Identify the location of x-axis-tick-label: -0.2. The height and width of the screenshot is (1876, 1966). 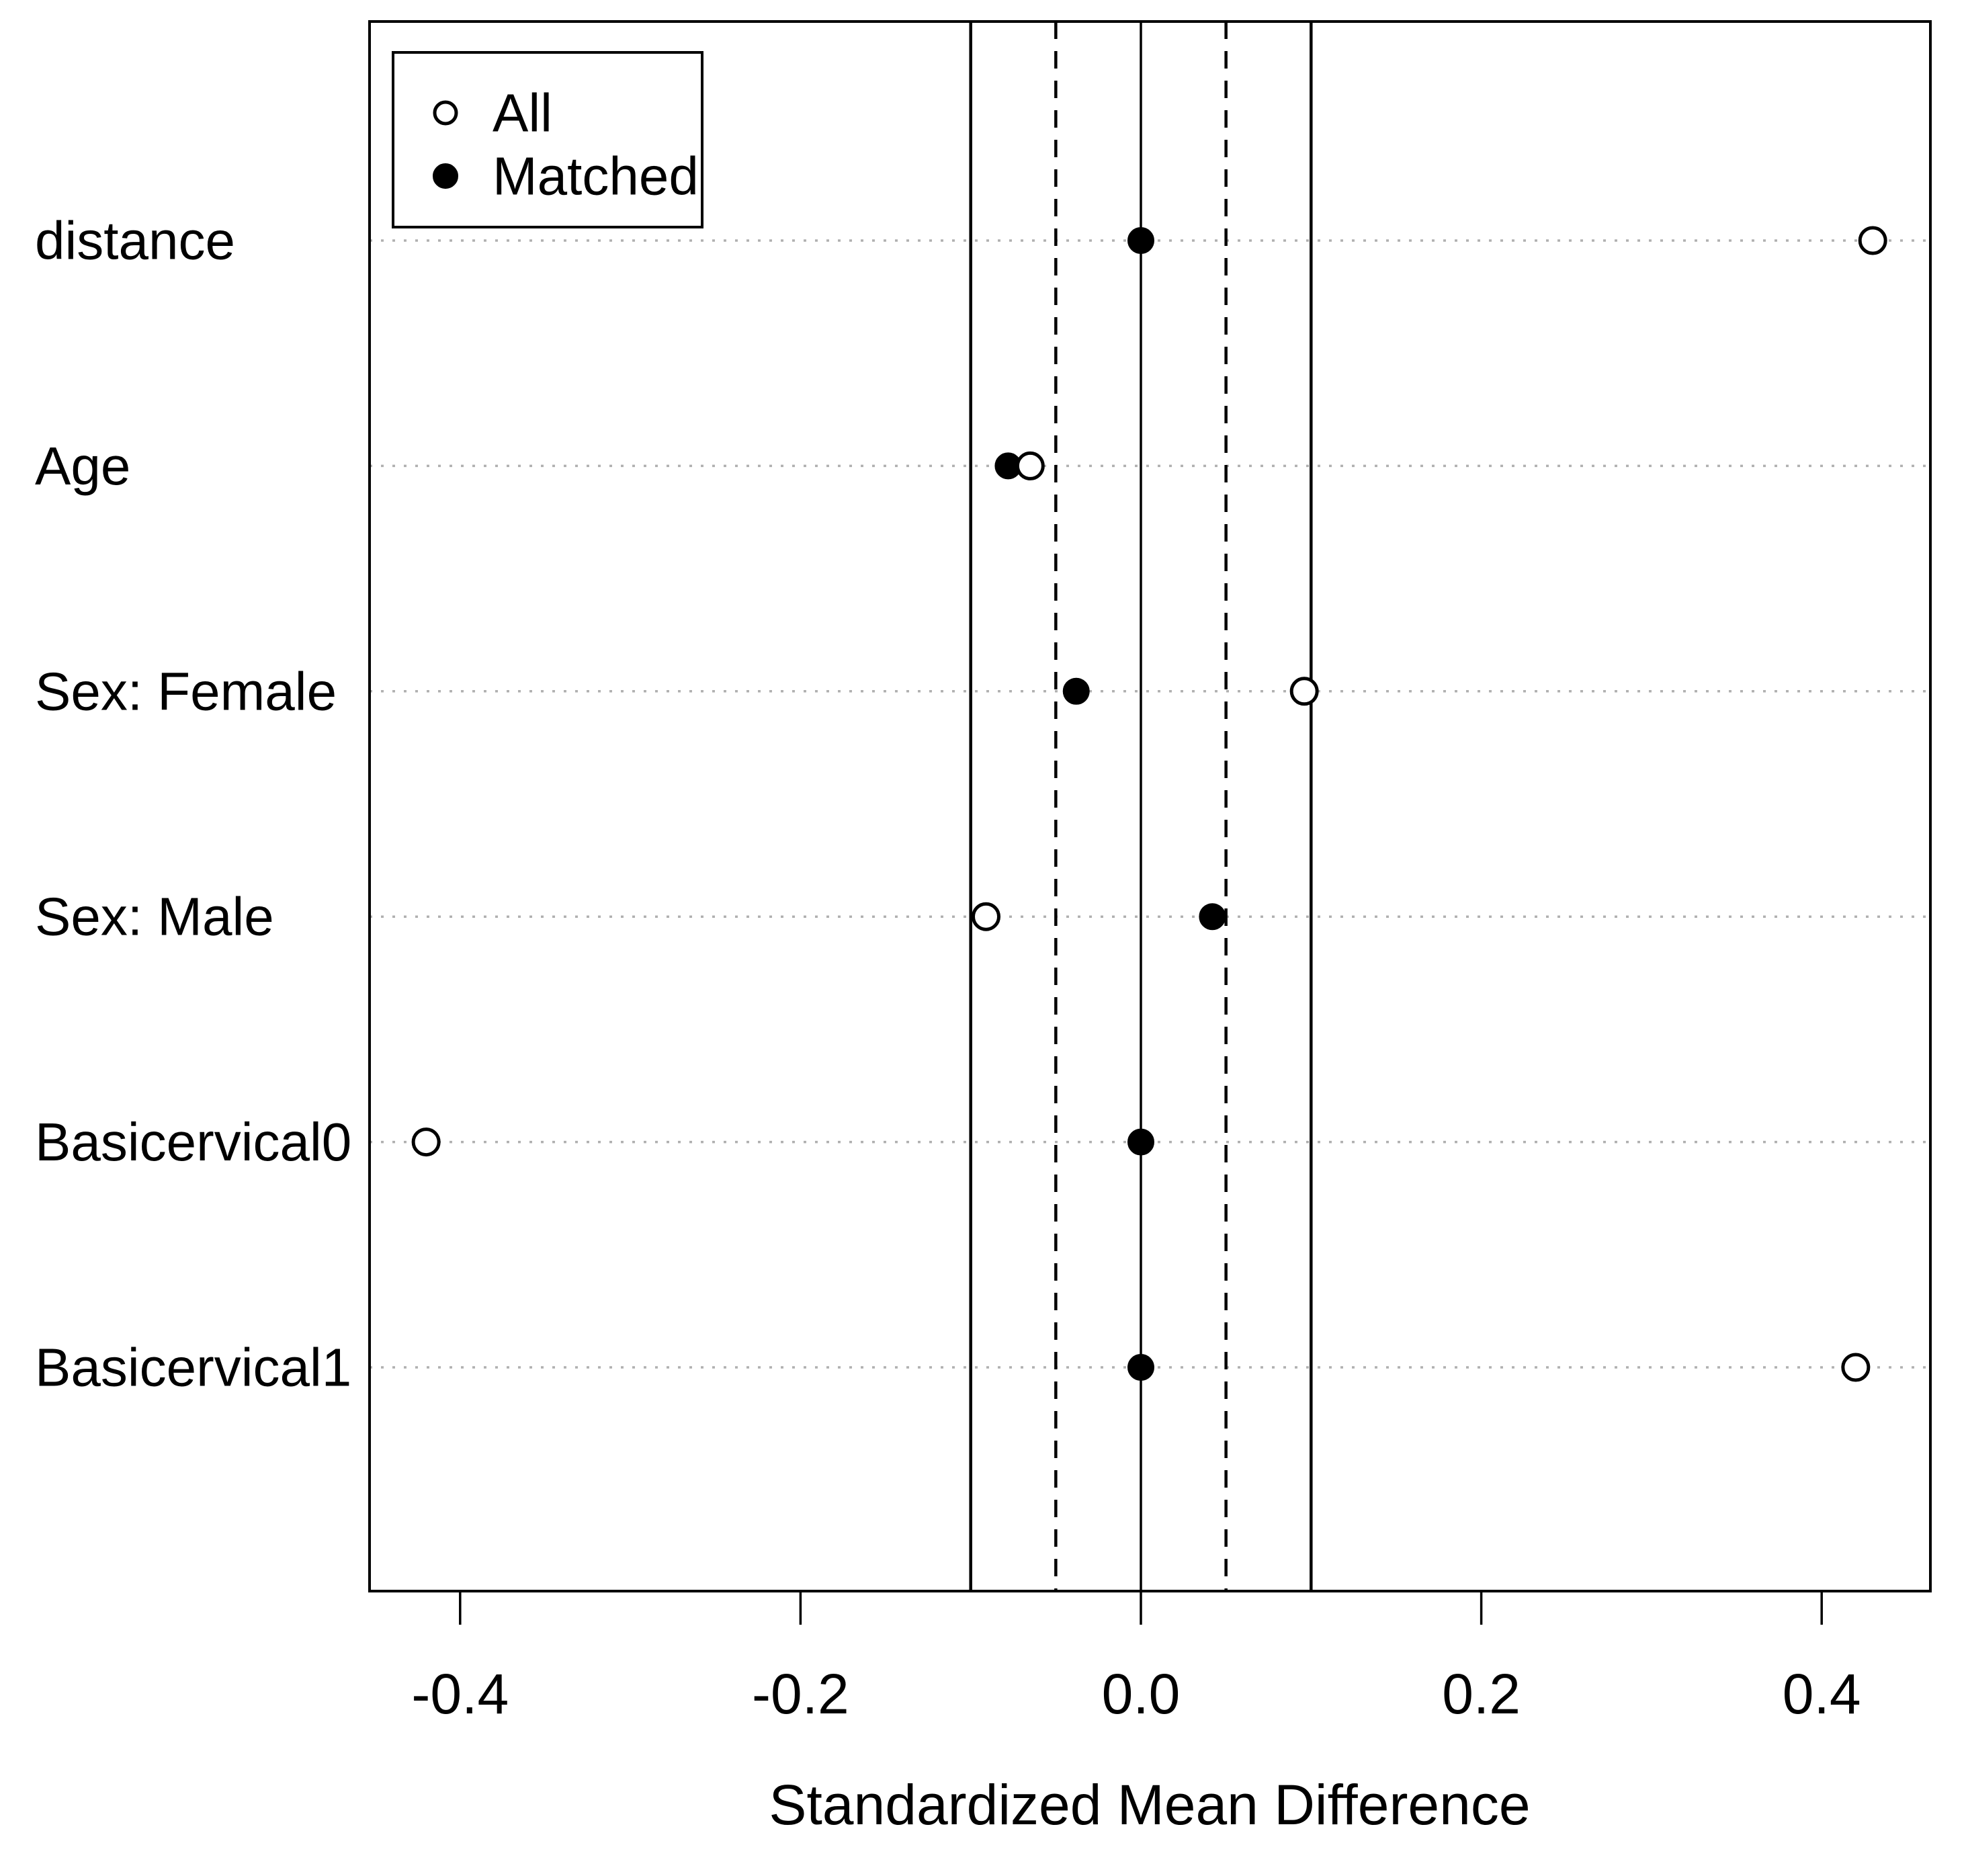
(800, 1693).